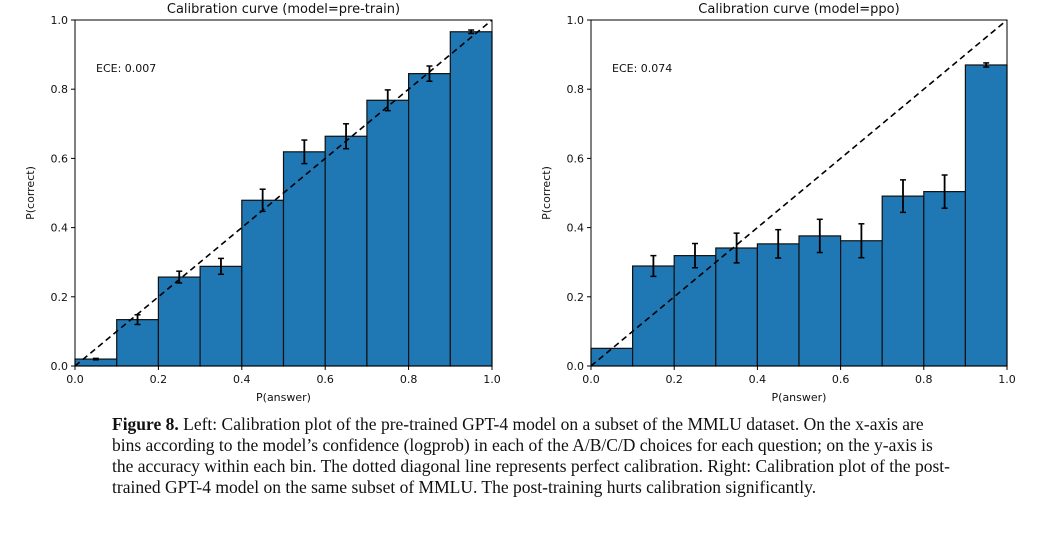  I want to click on ece-annotation: ECE: 0.007, so click(126, 68).